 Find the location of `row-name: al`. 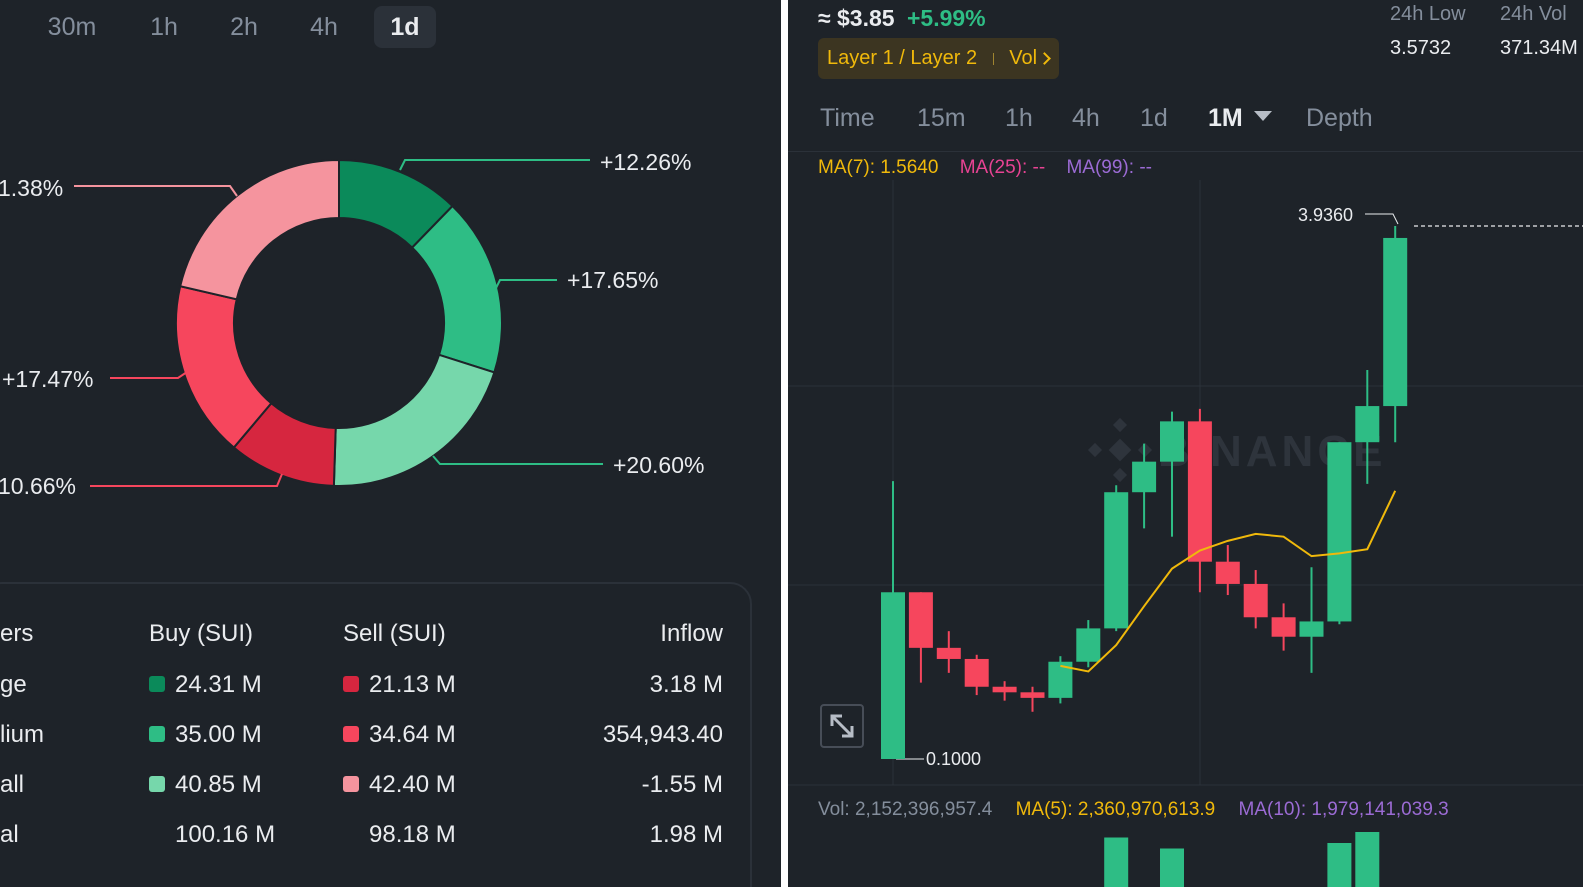

row-name: al is located at coordinates (9, 834).